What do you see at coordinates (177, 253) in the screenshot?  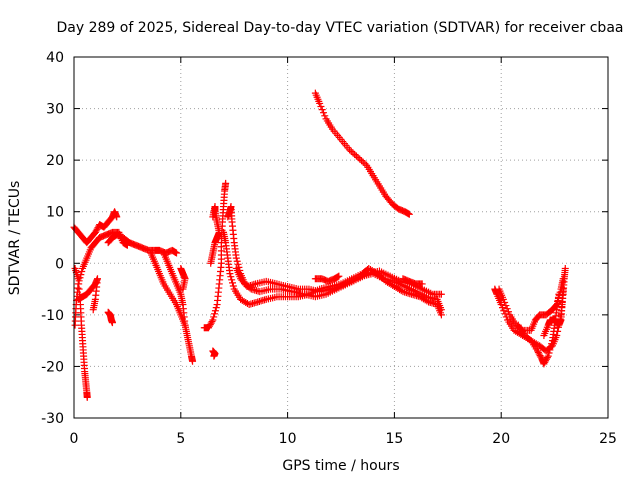 I see `data-point-arc-f` at bounding box center [177, 253].